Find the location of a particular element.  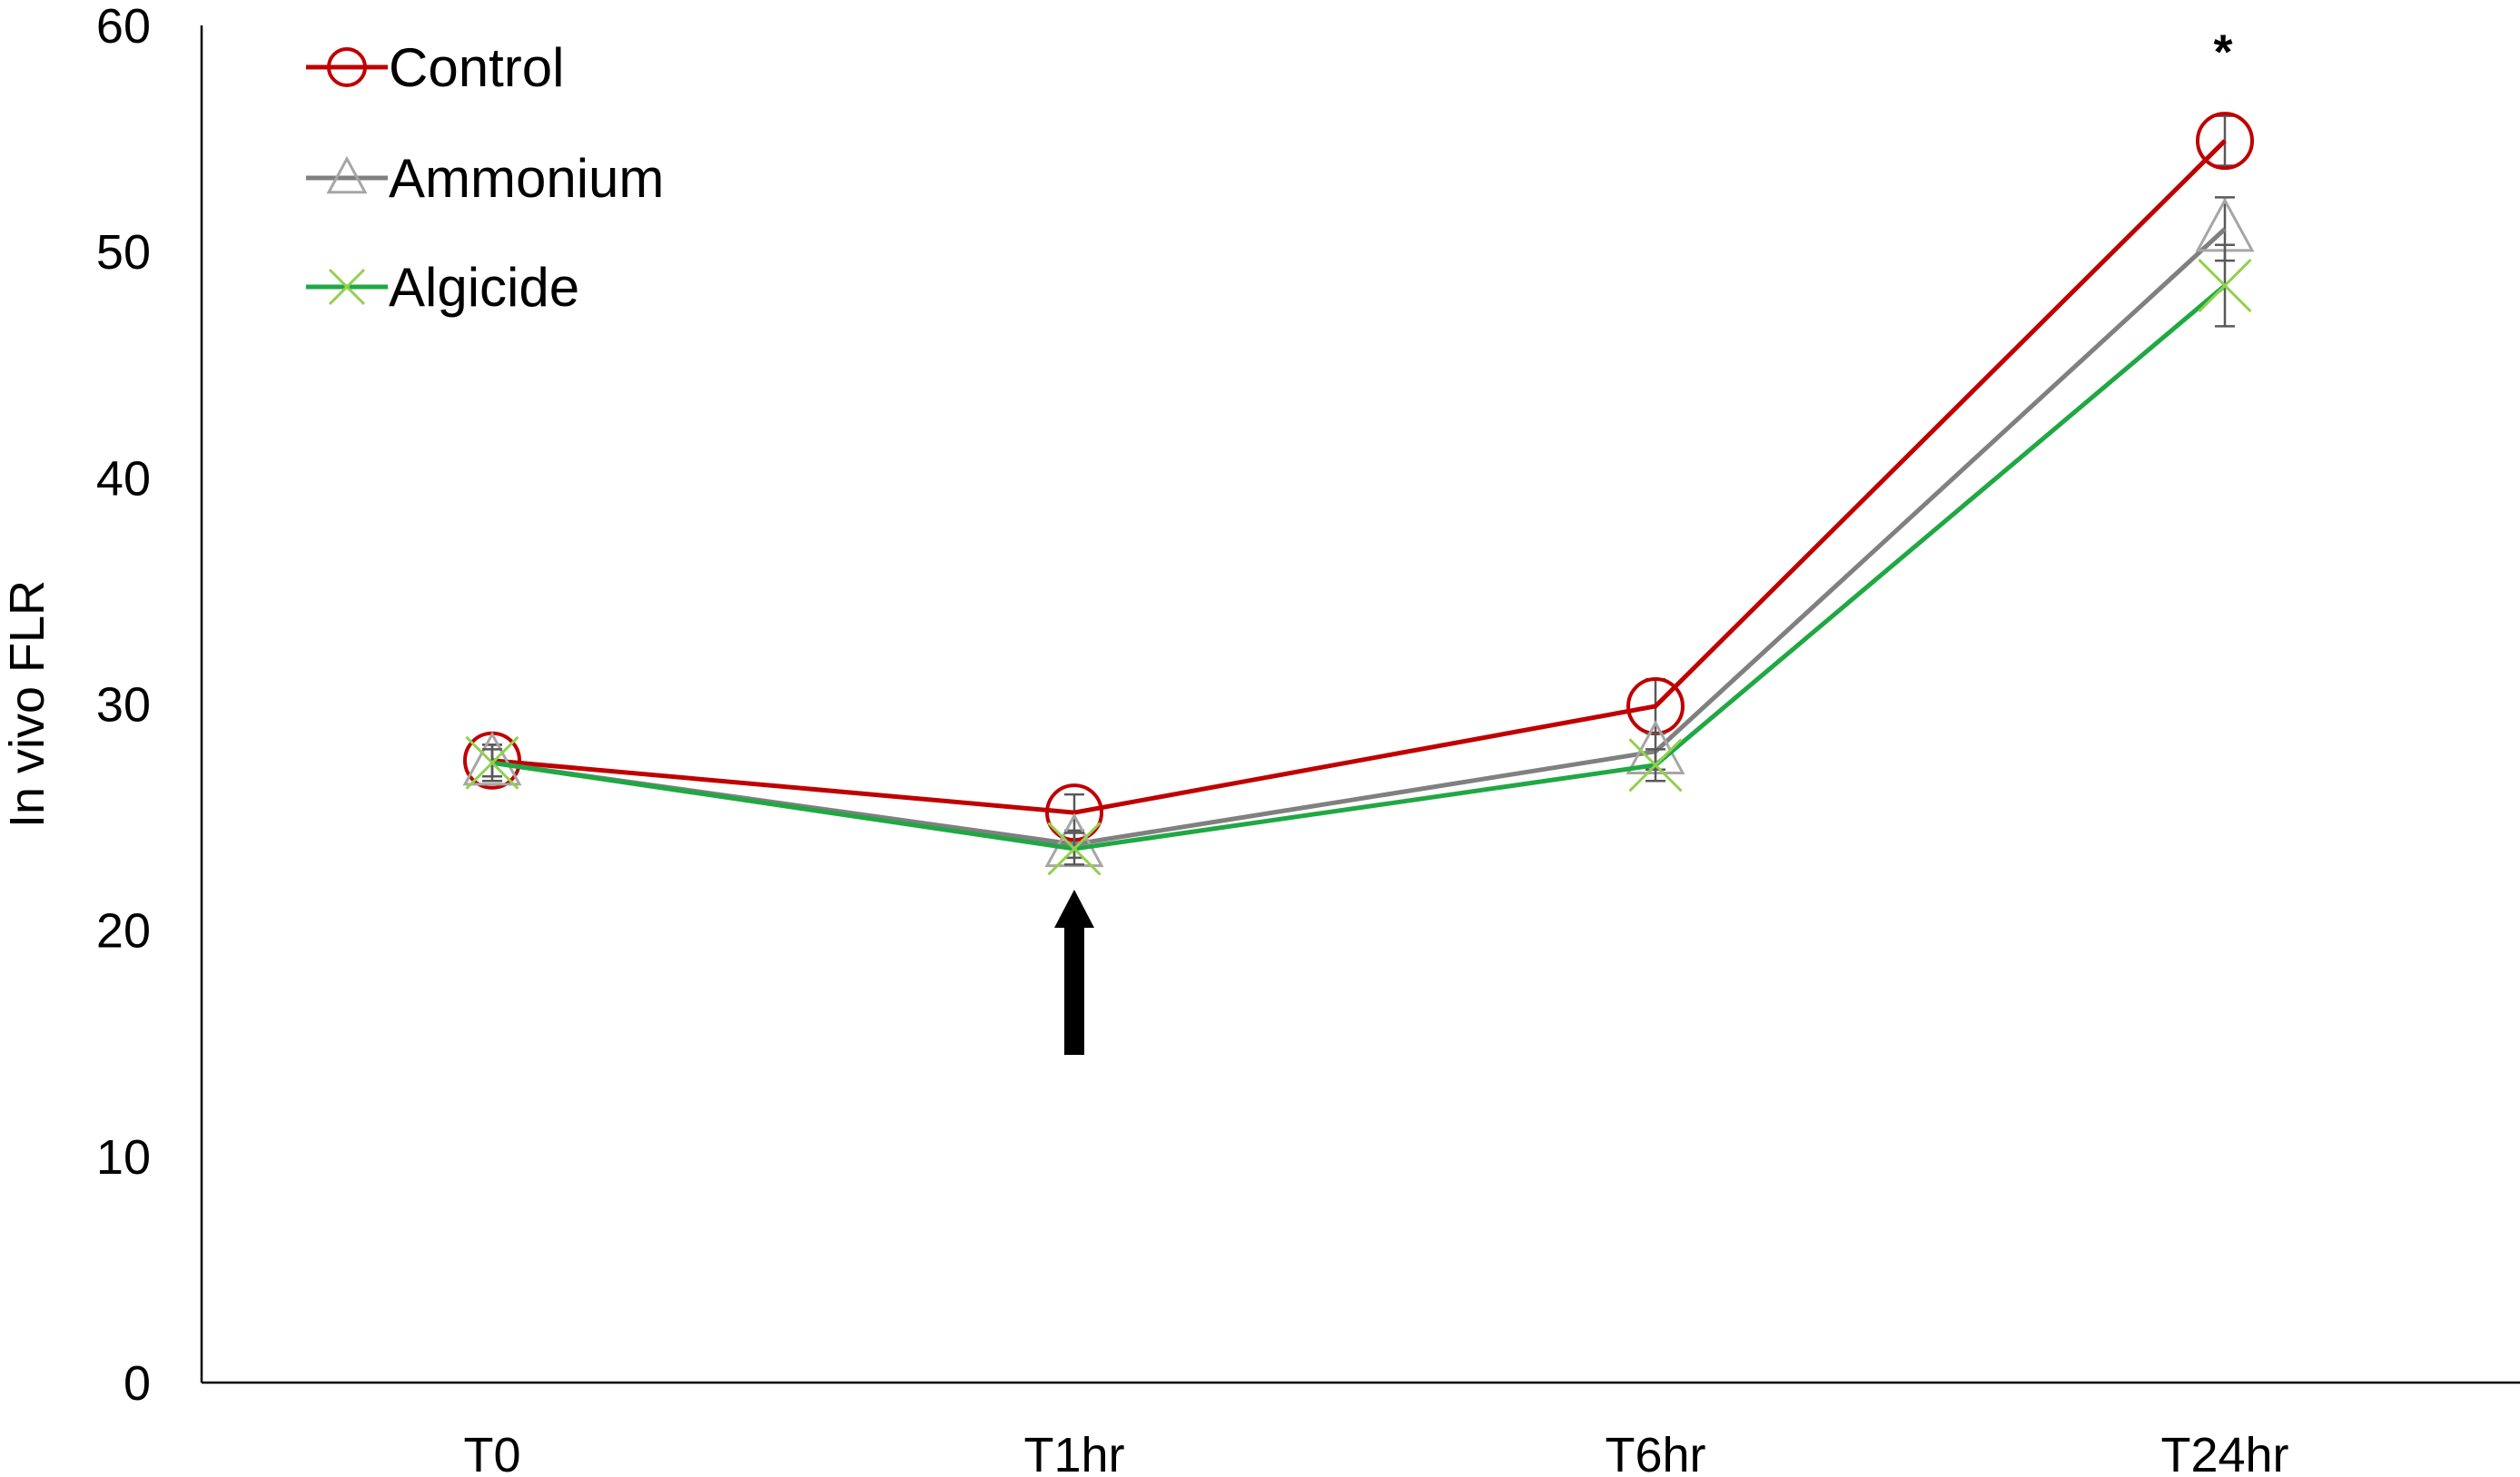

x-tick-label: T6hr is located at coordinates (1655, 1452).